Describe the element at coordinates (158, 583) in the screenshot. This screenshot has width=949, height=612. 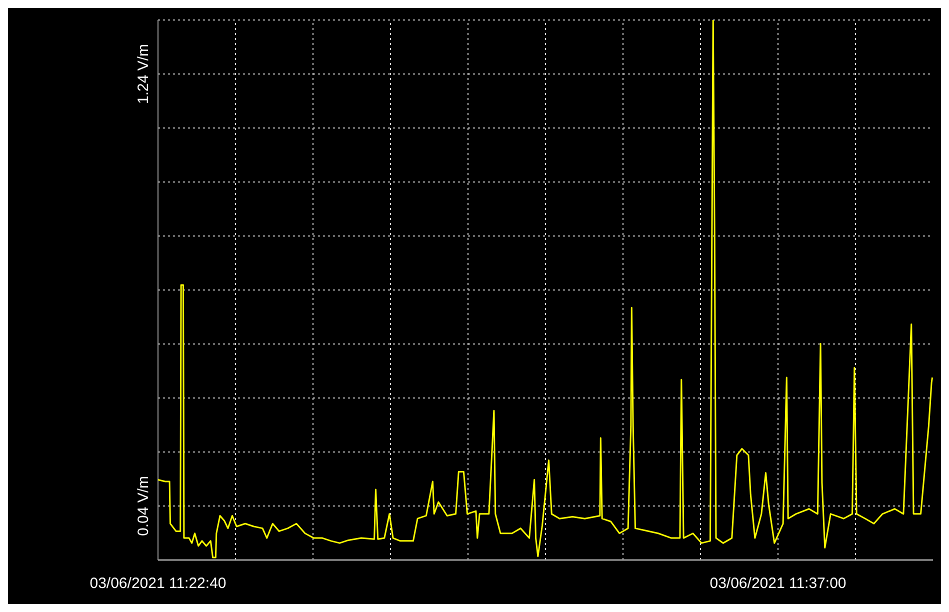
I see `x-tick-label: 03/06/2021 11:22:40` at that location.